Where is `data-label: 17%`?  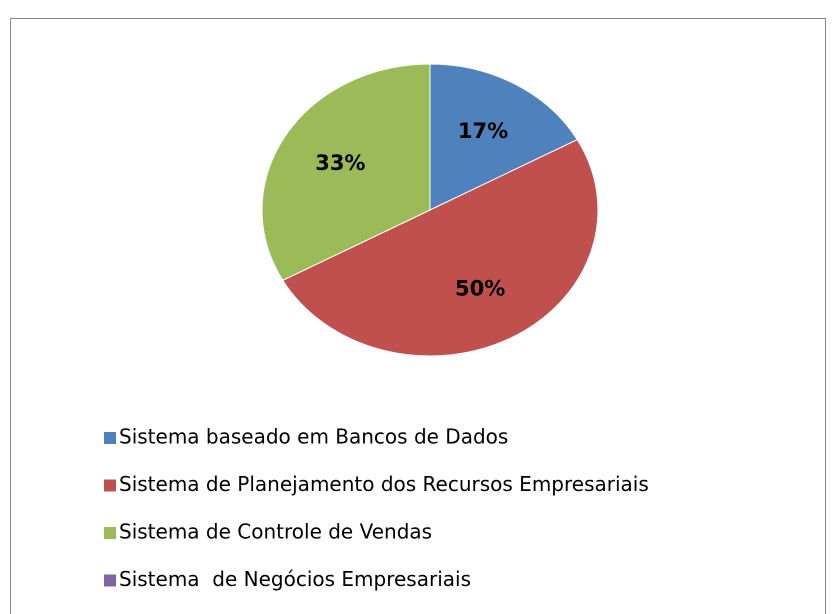
data-label: 17% is located at coordinates (483, 131).